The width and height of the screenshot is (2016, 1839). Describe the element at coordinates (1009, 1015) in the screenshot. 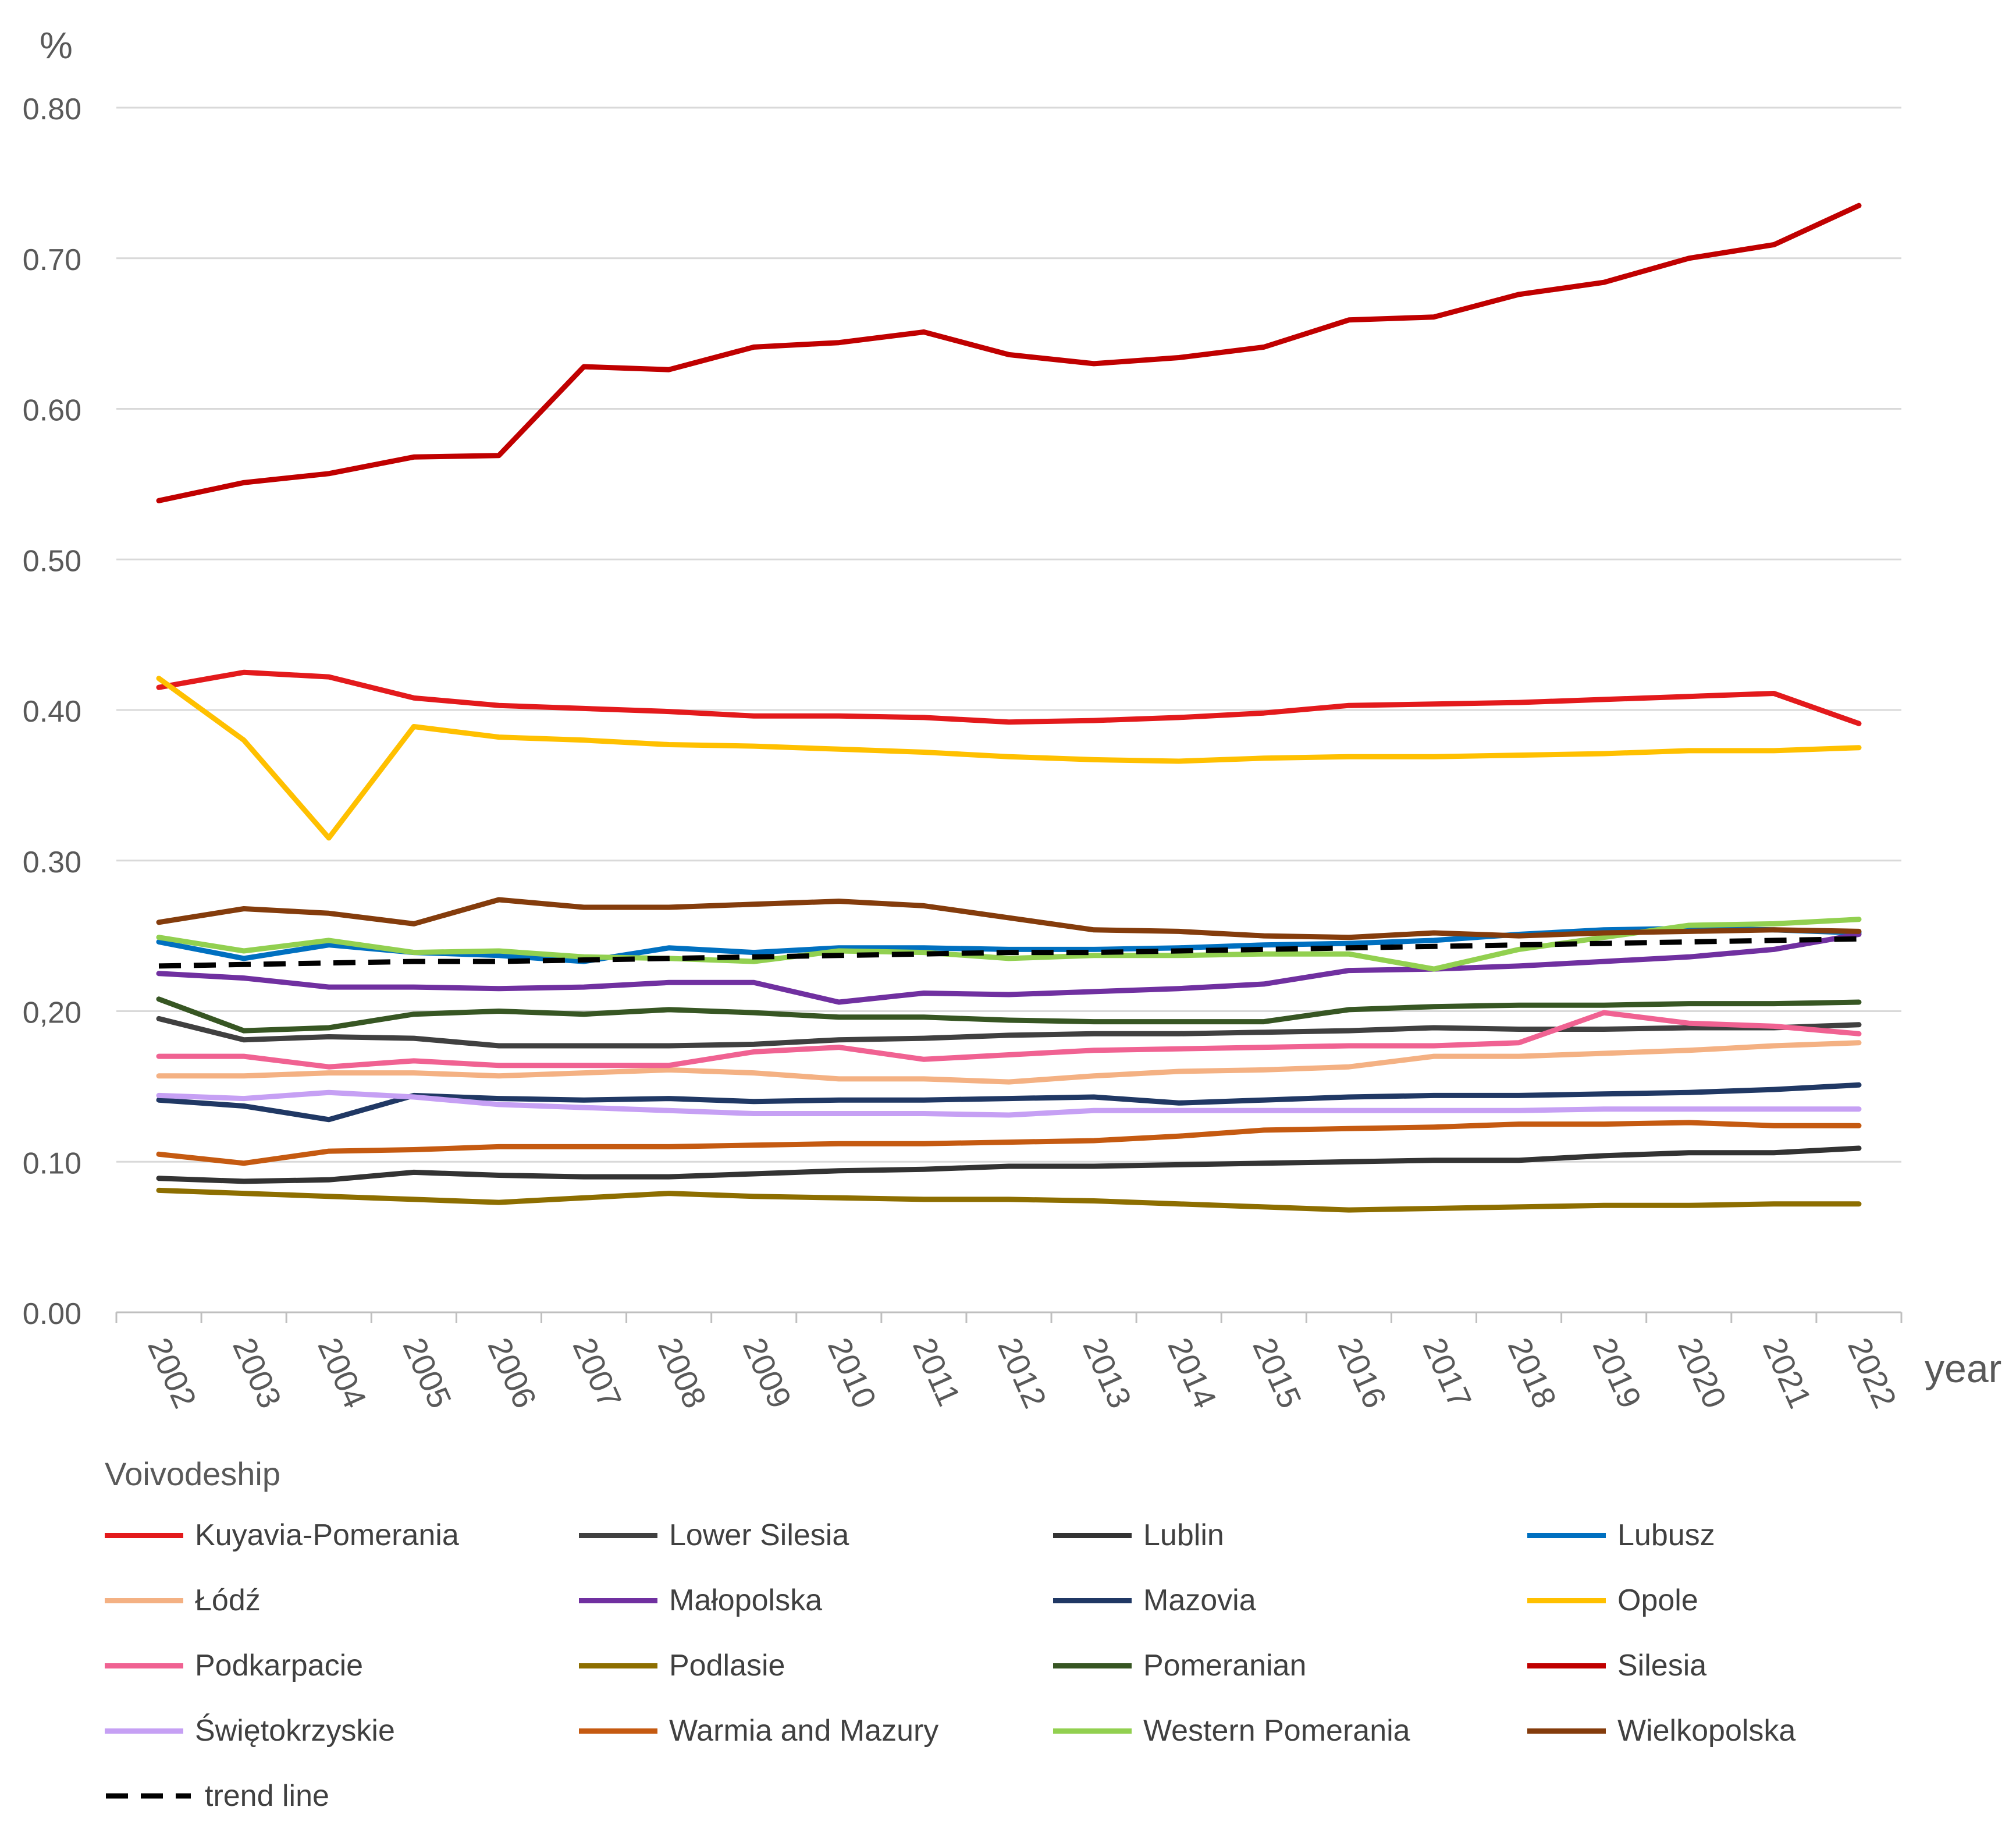

I see `series-line-pomeranian` at that location.